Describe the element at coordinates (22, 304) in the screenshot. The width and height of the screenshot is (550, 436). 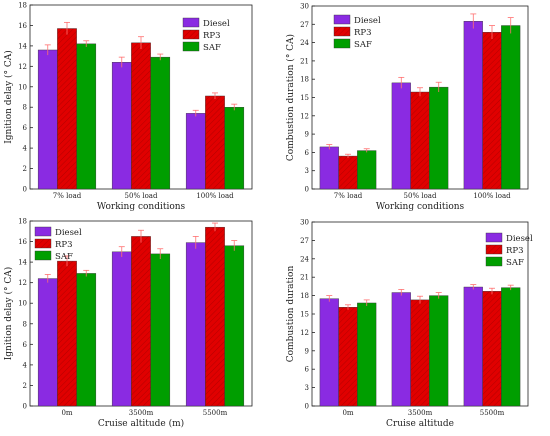
I see `y-tick-label: 10` at that location.